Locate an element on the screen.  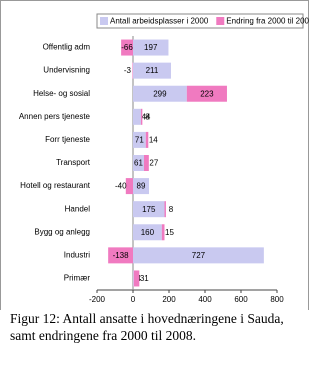
x-tick-label: 600 is located at coordinates (241, 299).